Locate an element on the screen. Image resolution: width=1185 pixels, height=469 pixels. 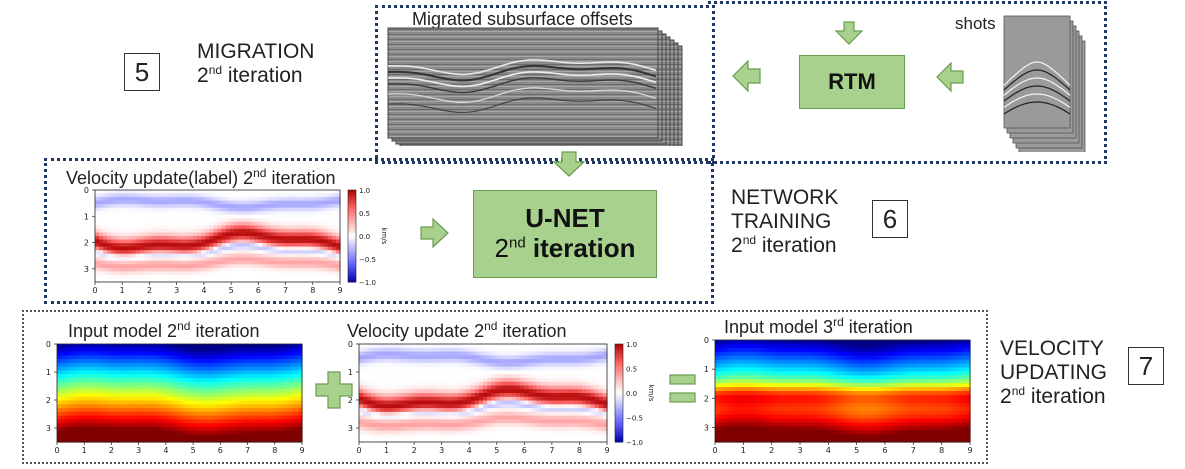
heatmap-cells is located at coordinates (843, 391).